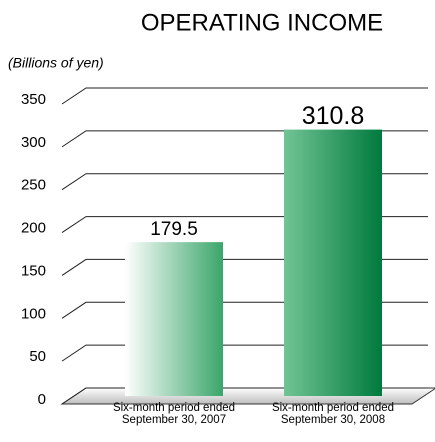 This screenshot has height=442, width=435. Describe the element at coordinates (262, 22) in the screenshot. I see `chart-title: OPERATING INCOME` at that location.